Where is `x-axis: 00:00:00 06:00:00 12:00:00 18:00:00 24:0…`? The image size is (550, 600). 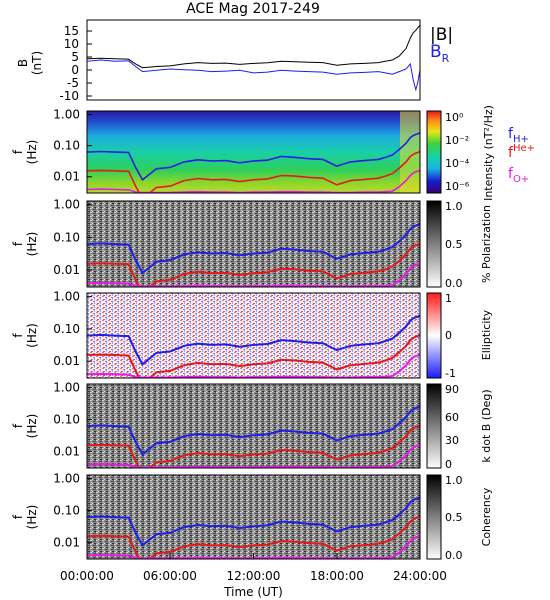
x-axis: 00:00:00 06:00:00 12:00:00 18:00:00 24:0… is located at coordinates (253, 576).